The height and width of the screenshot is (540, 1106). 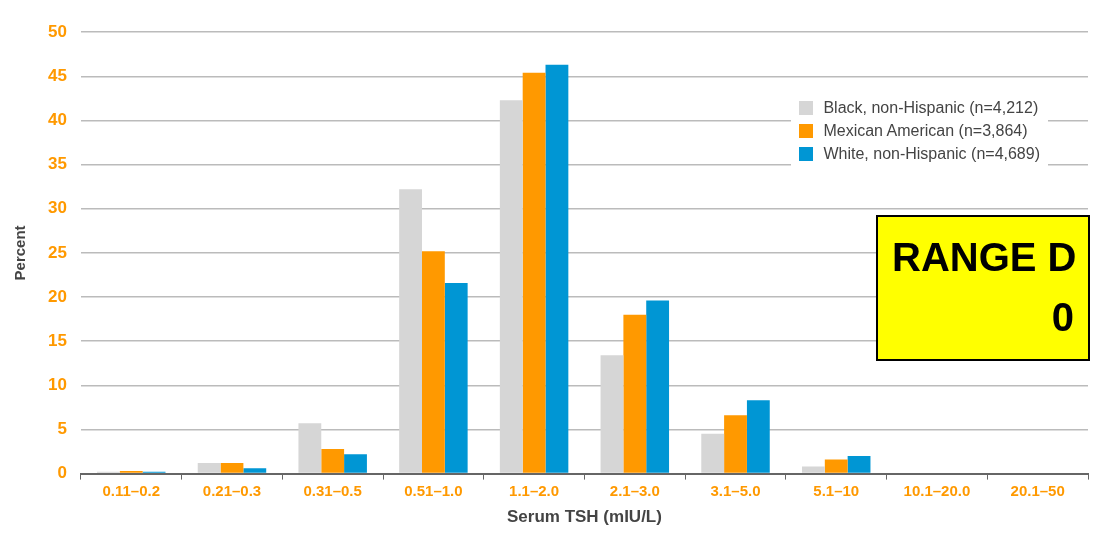 What do you see at coordinates (57, 31) in the screenshot?
I see `y-tick-label: 50` at bounding box center [57, 31].